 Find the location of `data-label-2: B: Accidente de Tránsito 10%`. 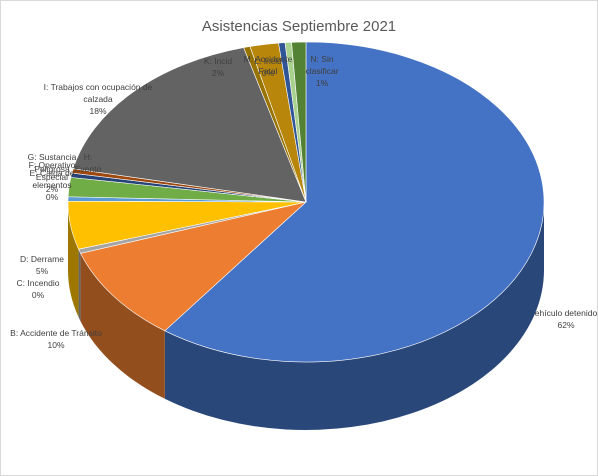

data-label-2: B: Accidente de Tránsito 10% is located at coordinates (56, 339).